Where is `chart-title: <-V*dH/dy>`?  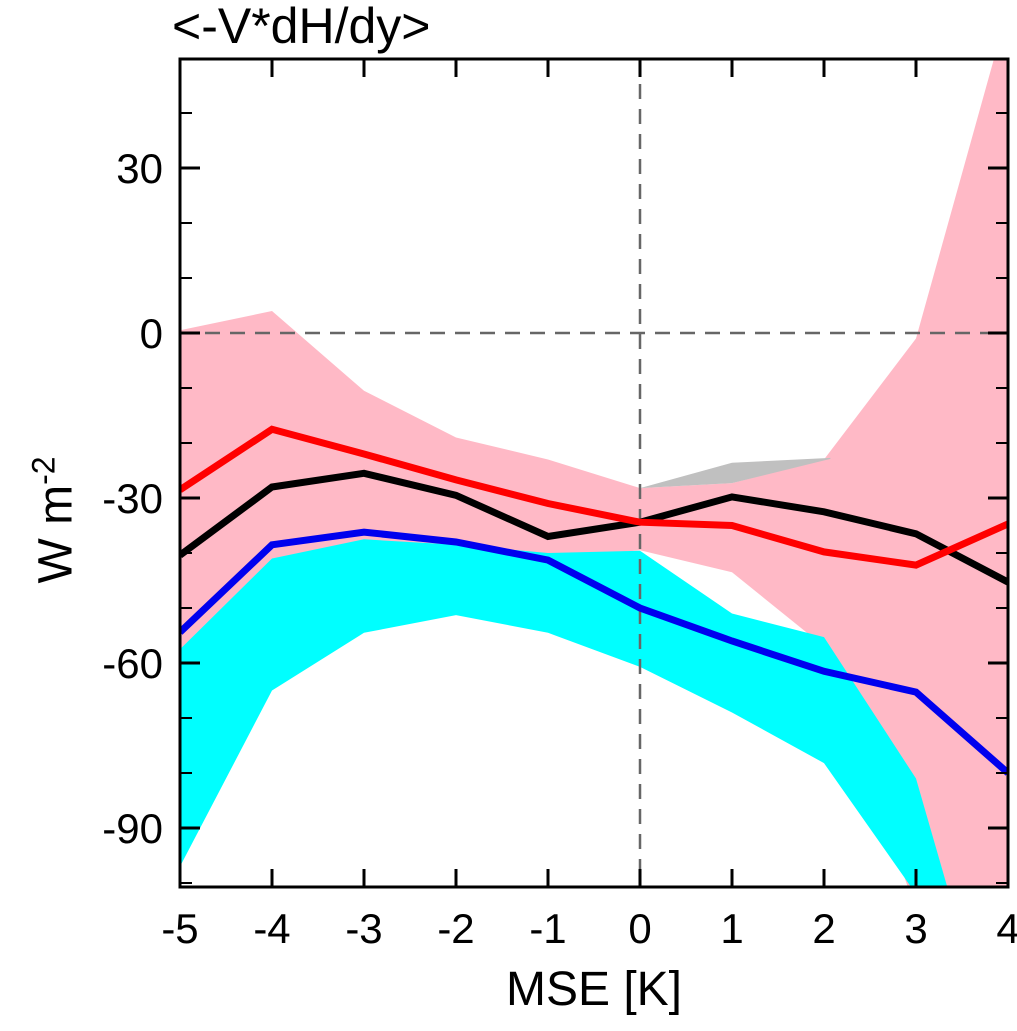 chart-title: <-V*dH/dy> is located at coordinates (301, 27).